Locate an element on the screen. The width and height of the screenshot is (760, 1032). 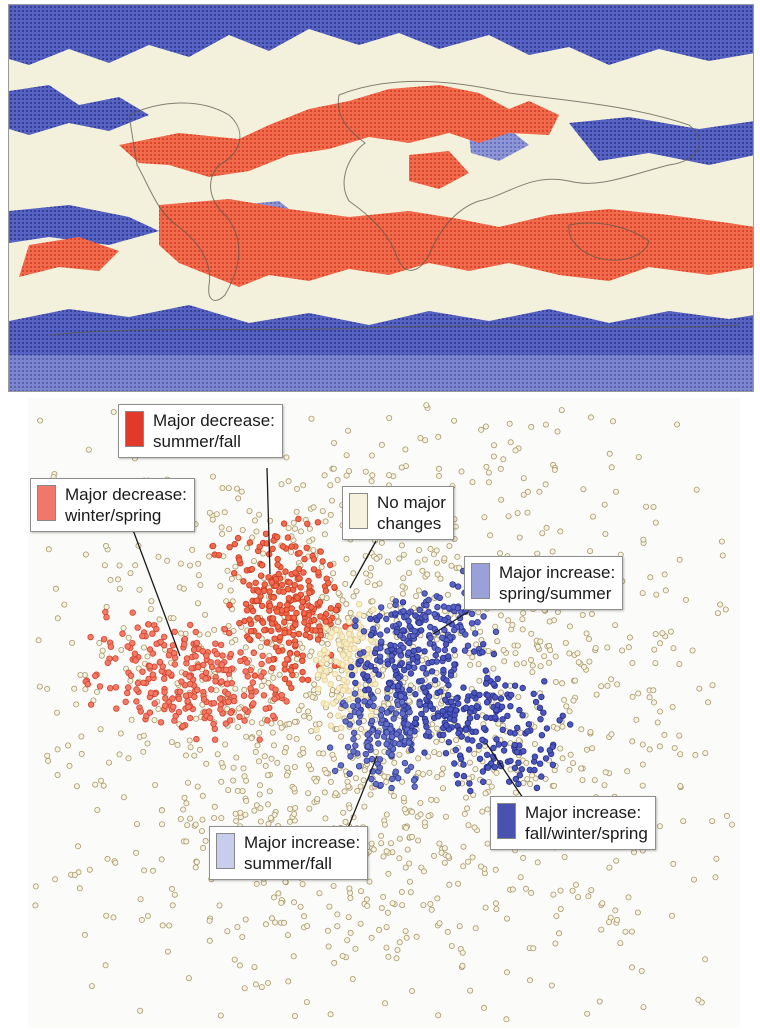
cluster-no-change is located at coordinates (359, 604).